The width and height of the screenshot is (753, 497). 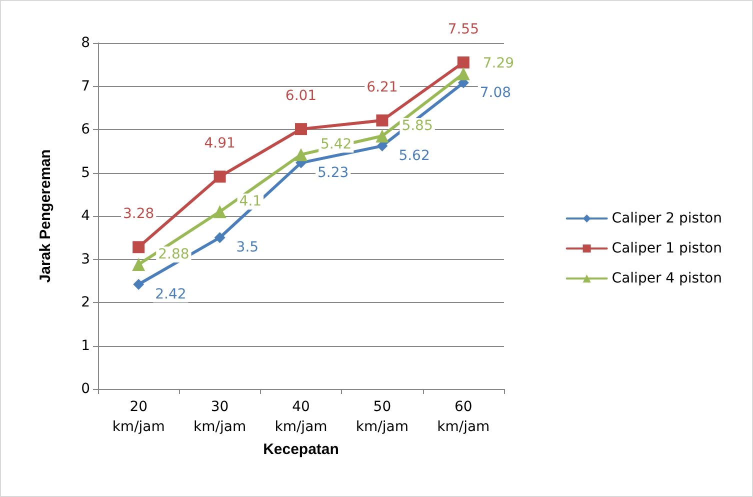 I want to click on y-tick-label: 6, so click(x=85, y=130).